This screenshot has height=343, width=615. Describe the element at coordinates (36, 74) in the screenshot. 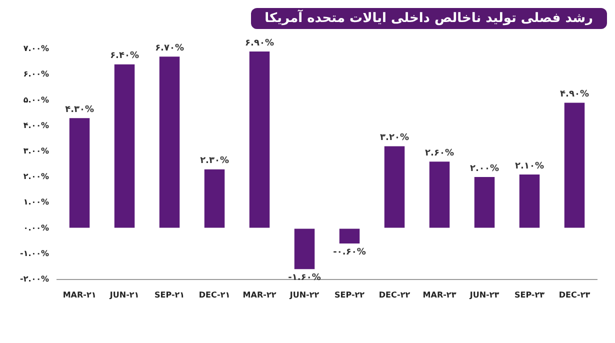

I see `y-tick-label: ۶.۰۰%` at that location.